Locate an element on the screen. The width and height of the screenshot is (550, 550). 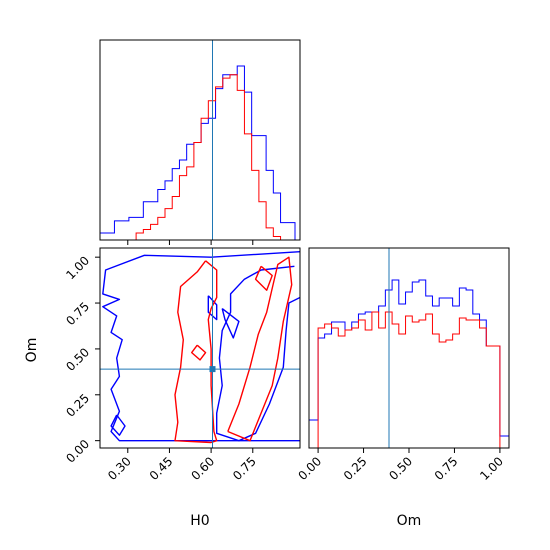
h0-hist-series-b is located at coordinates (197, 157).